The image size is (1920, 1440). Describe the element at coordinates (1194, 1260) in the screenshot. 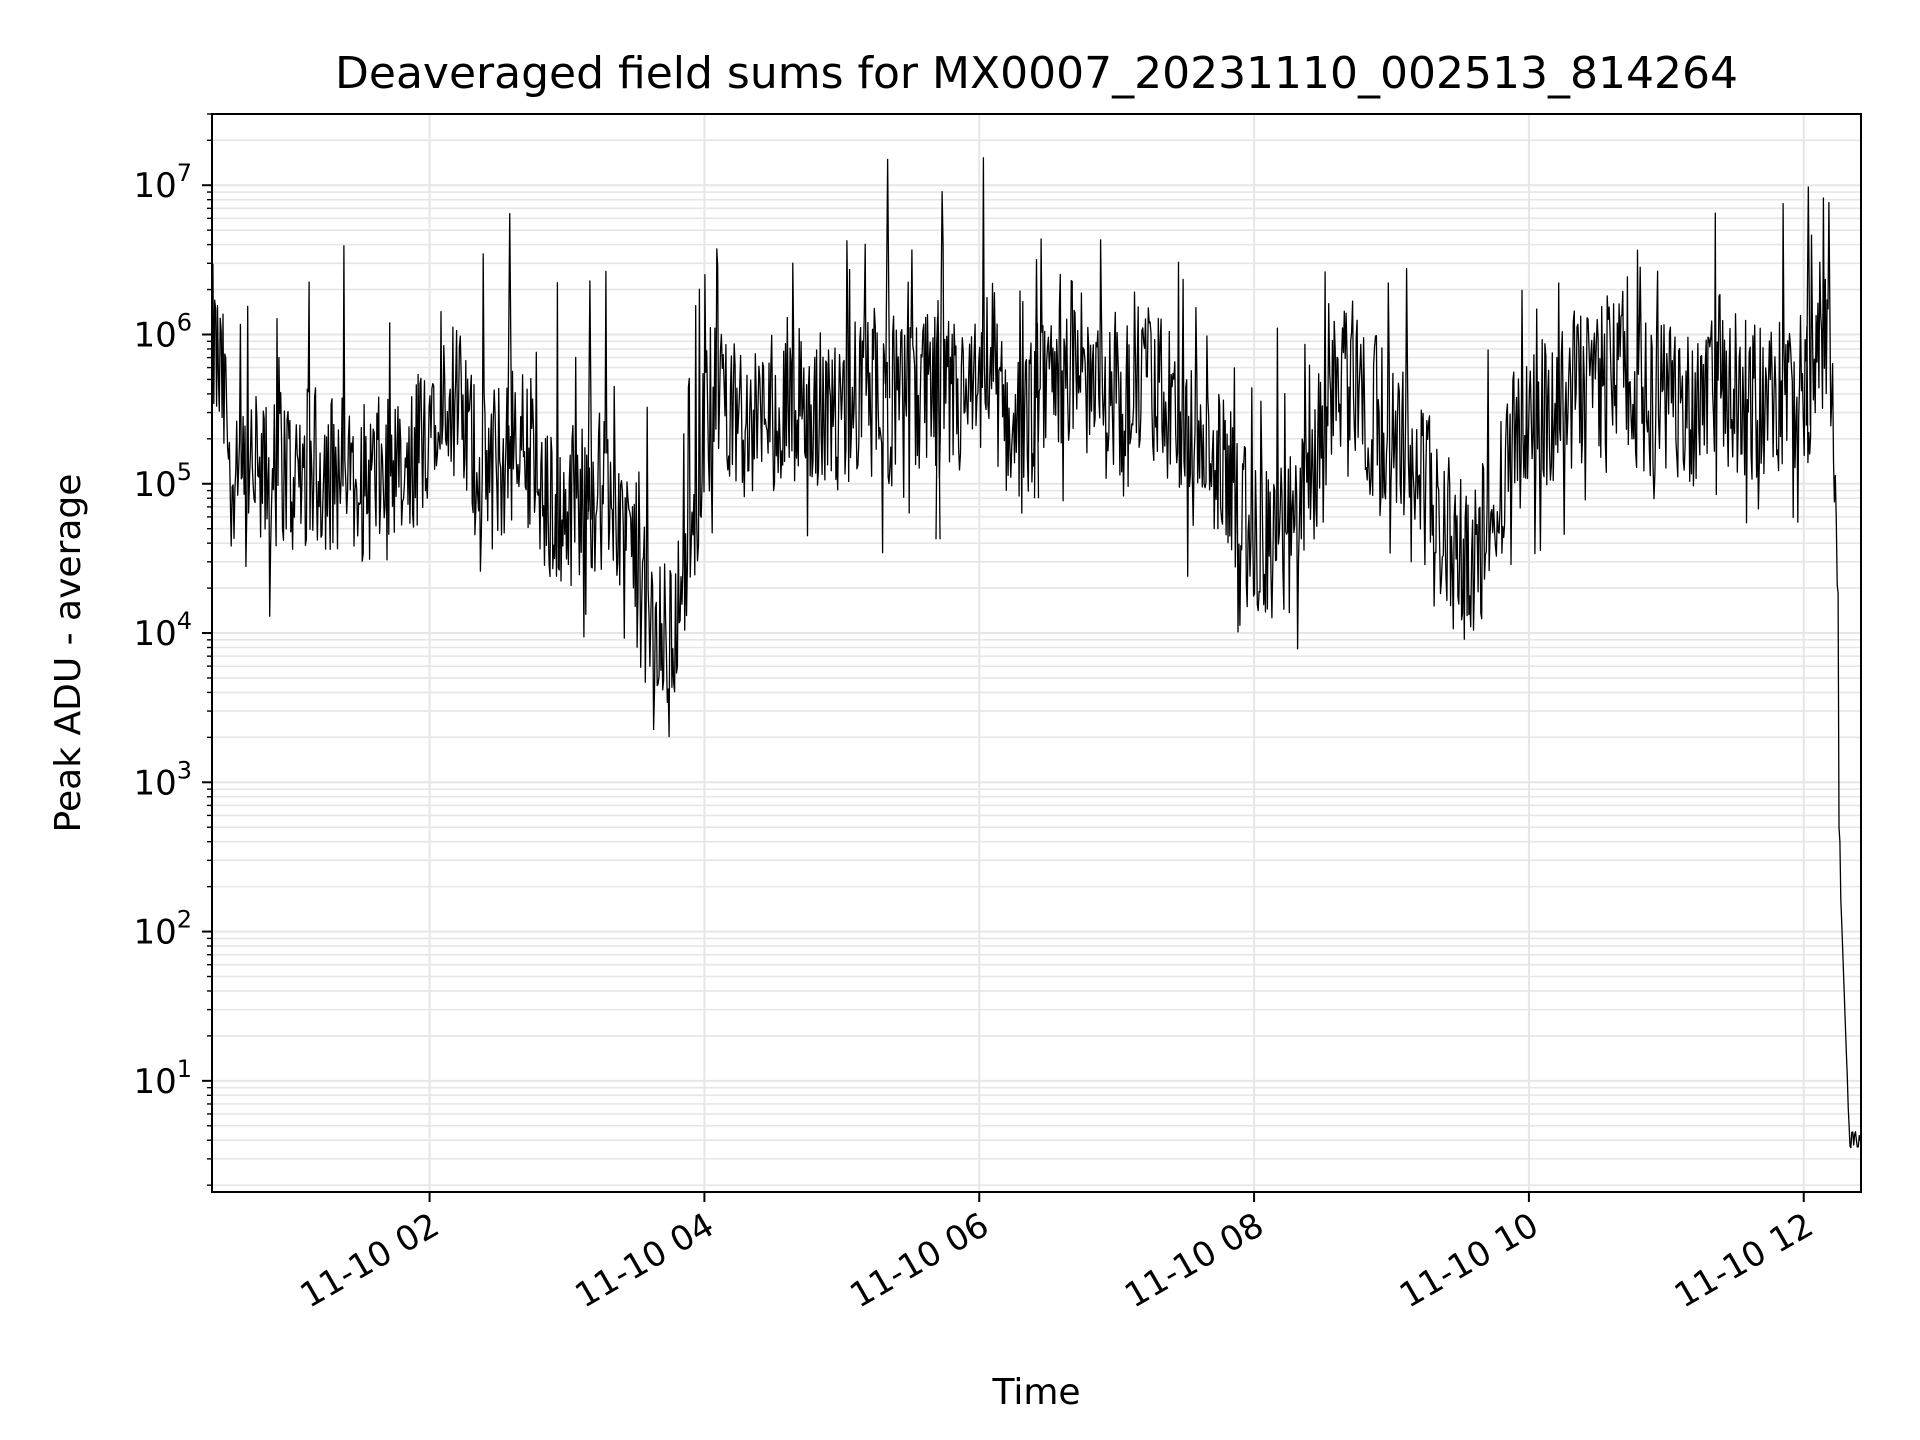

I see `x-tick-label: 11-10 08` at that location.